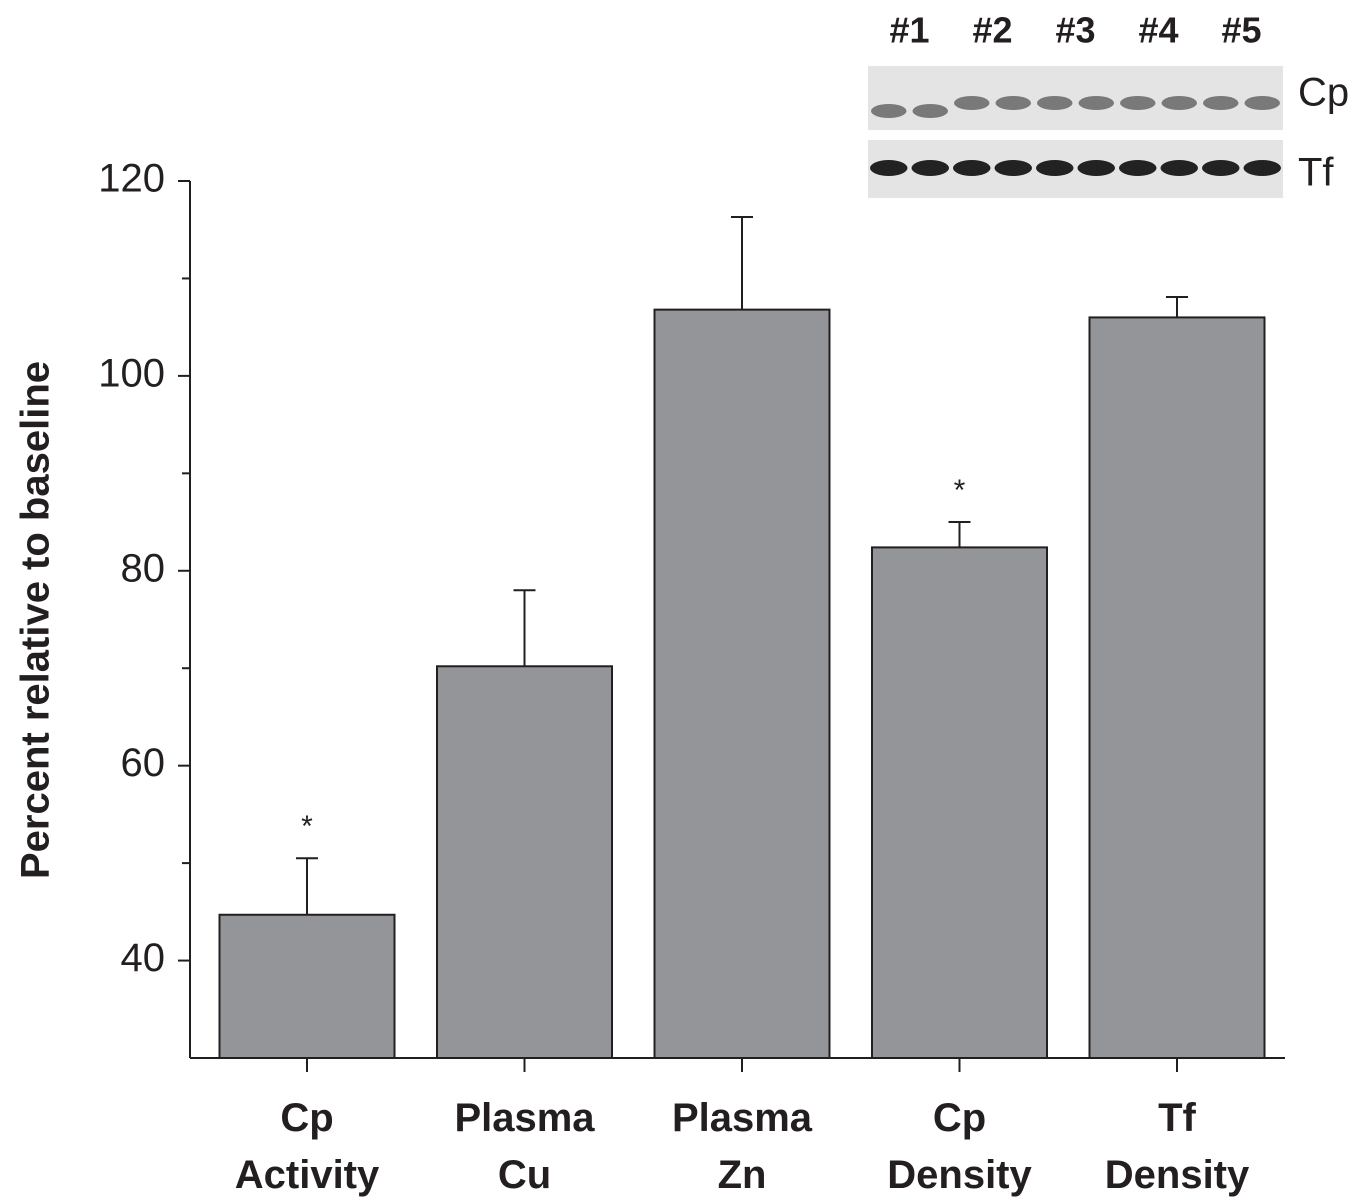  What do you see at coordinates (742, 1146) in the screenshot?
I see `x-tick-label: Plasma Zn` at bounding box center [742, 1146].